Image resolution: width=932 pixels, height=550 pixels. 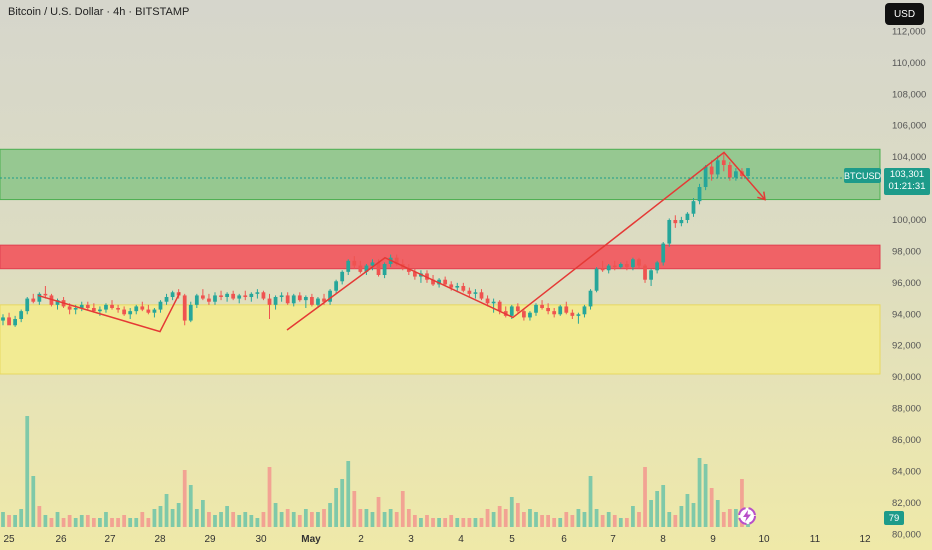 I want to click on x-tick-label: 12, so click(x=865, y=539).